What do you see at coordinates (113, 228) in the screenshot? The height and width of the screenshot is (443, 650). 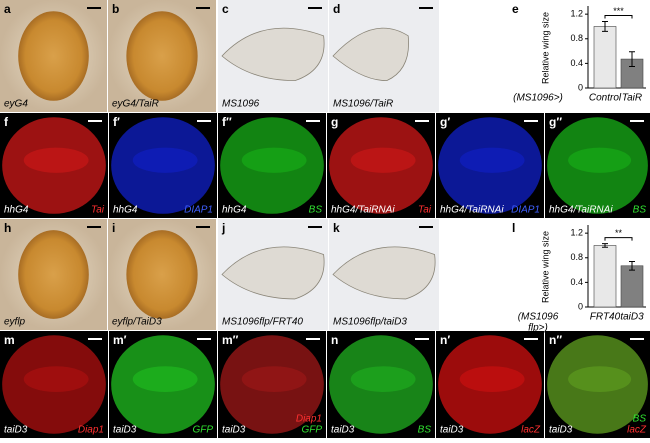 I see `panel-letter: i` at bounding box center [113, 228].